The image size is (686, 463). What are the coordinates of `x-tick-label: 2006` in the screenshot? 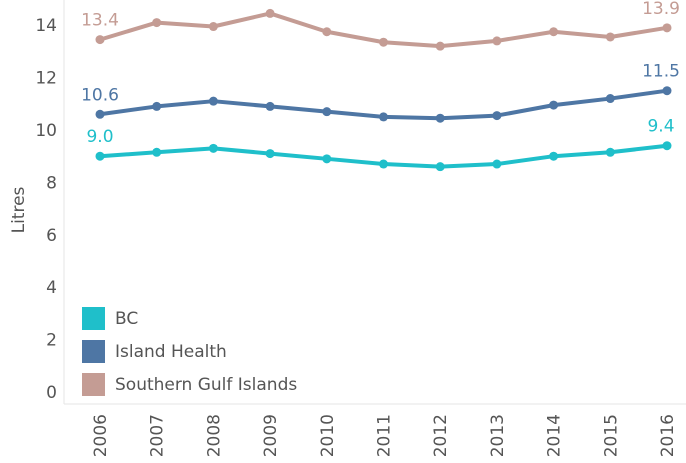 It's located at (101, 435).